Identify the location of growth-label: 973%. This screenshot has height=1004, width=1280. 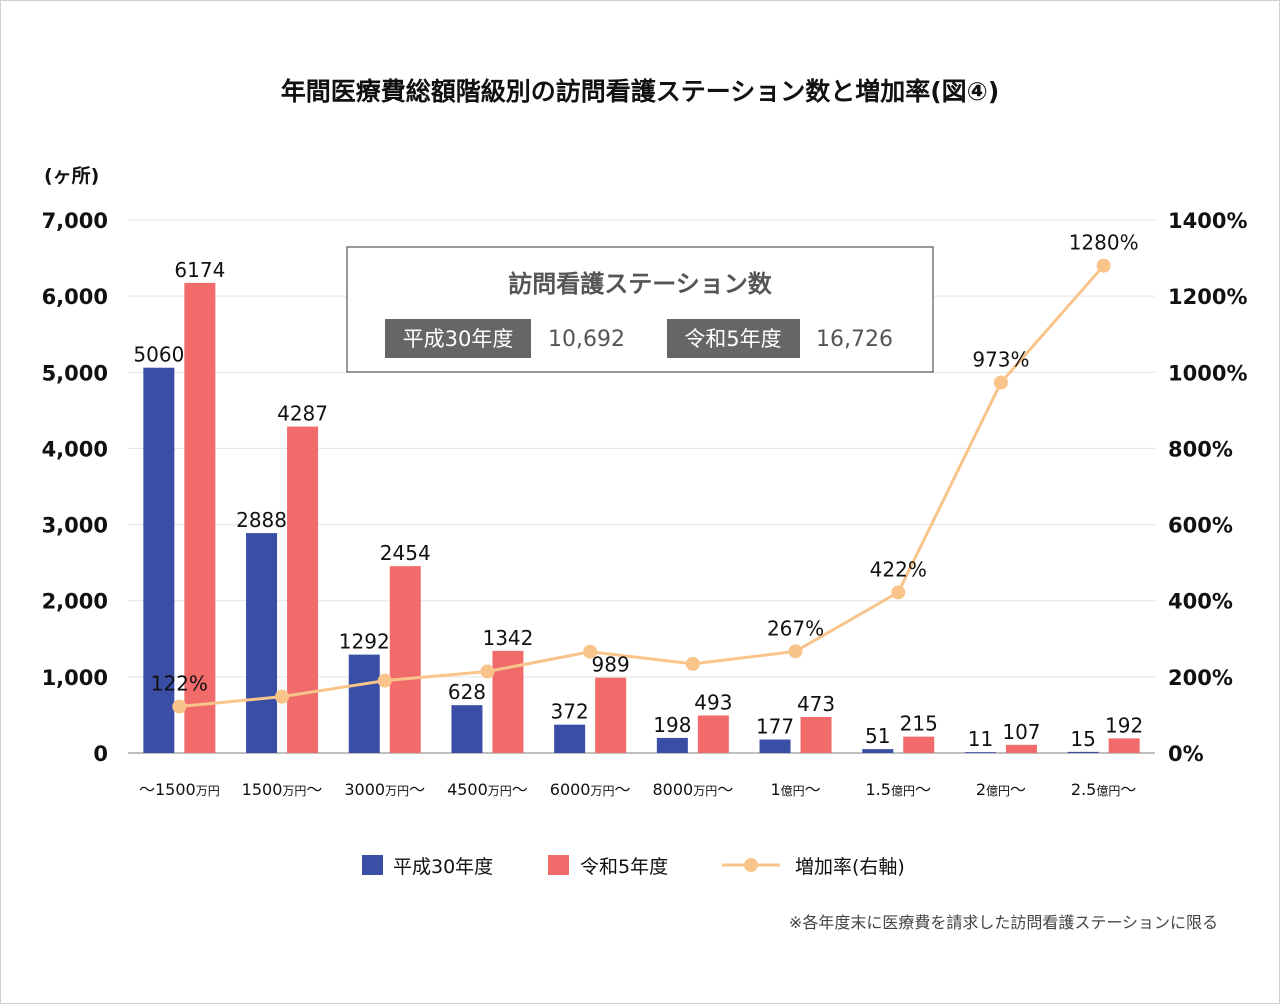
(1000, 360).